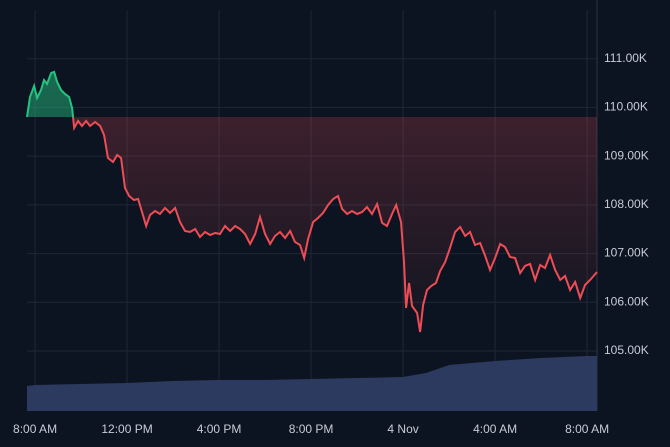 The height and width of the screenshot is (447, 670). What do you see at coordinates (402, 429) in the screenshot?
I see `x-tick-label: 4 Nov` at bounding box center [402, 429].